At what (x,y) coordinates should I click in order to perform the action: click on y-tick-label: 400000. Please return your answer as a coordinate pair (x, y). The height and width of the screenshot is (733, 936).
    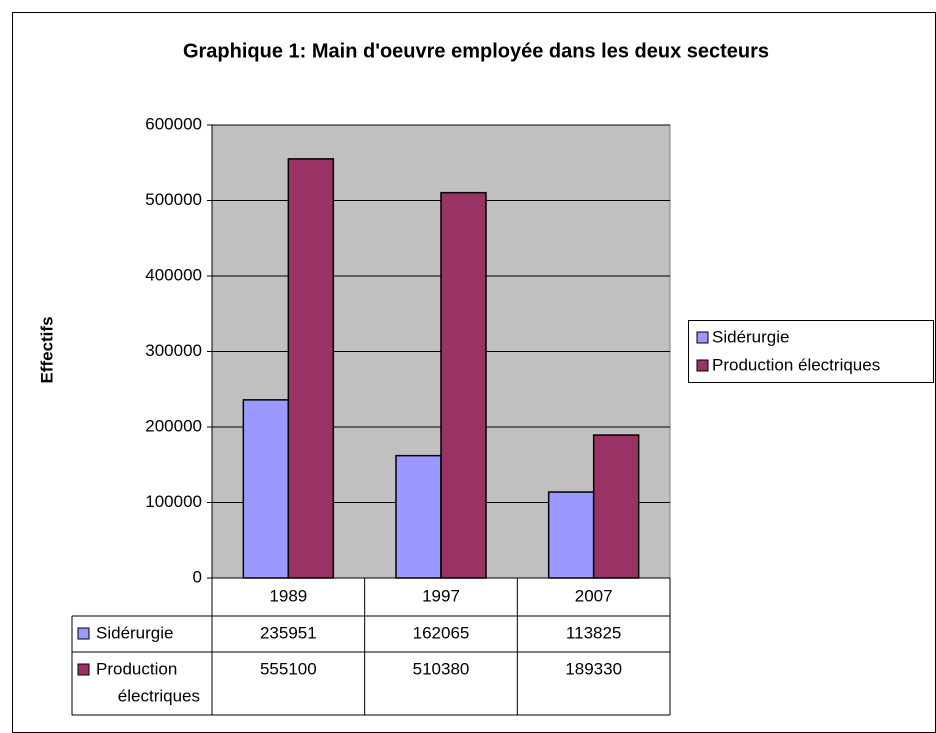
    Looking at the image, I should click on (173, 274).